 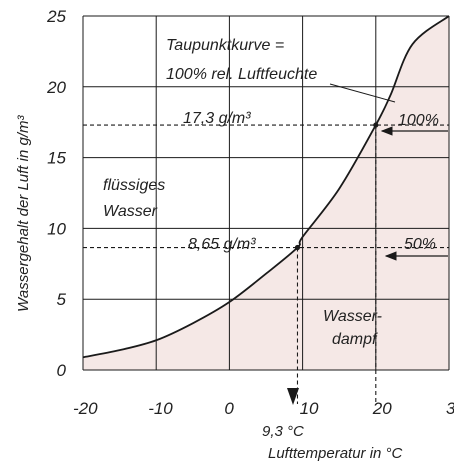 I want to click on value-high-label: 17,3 g/m³, so click(x=217, y=118).